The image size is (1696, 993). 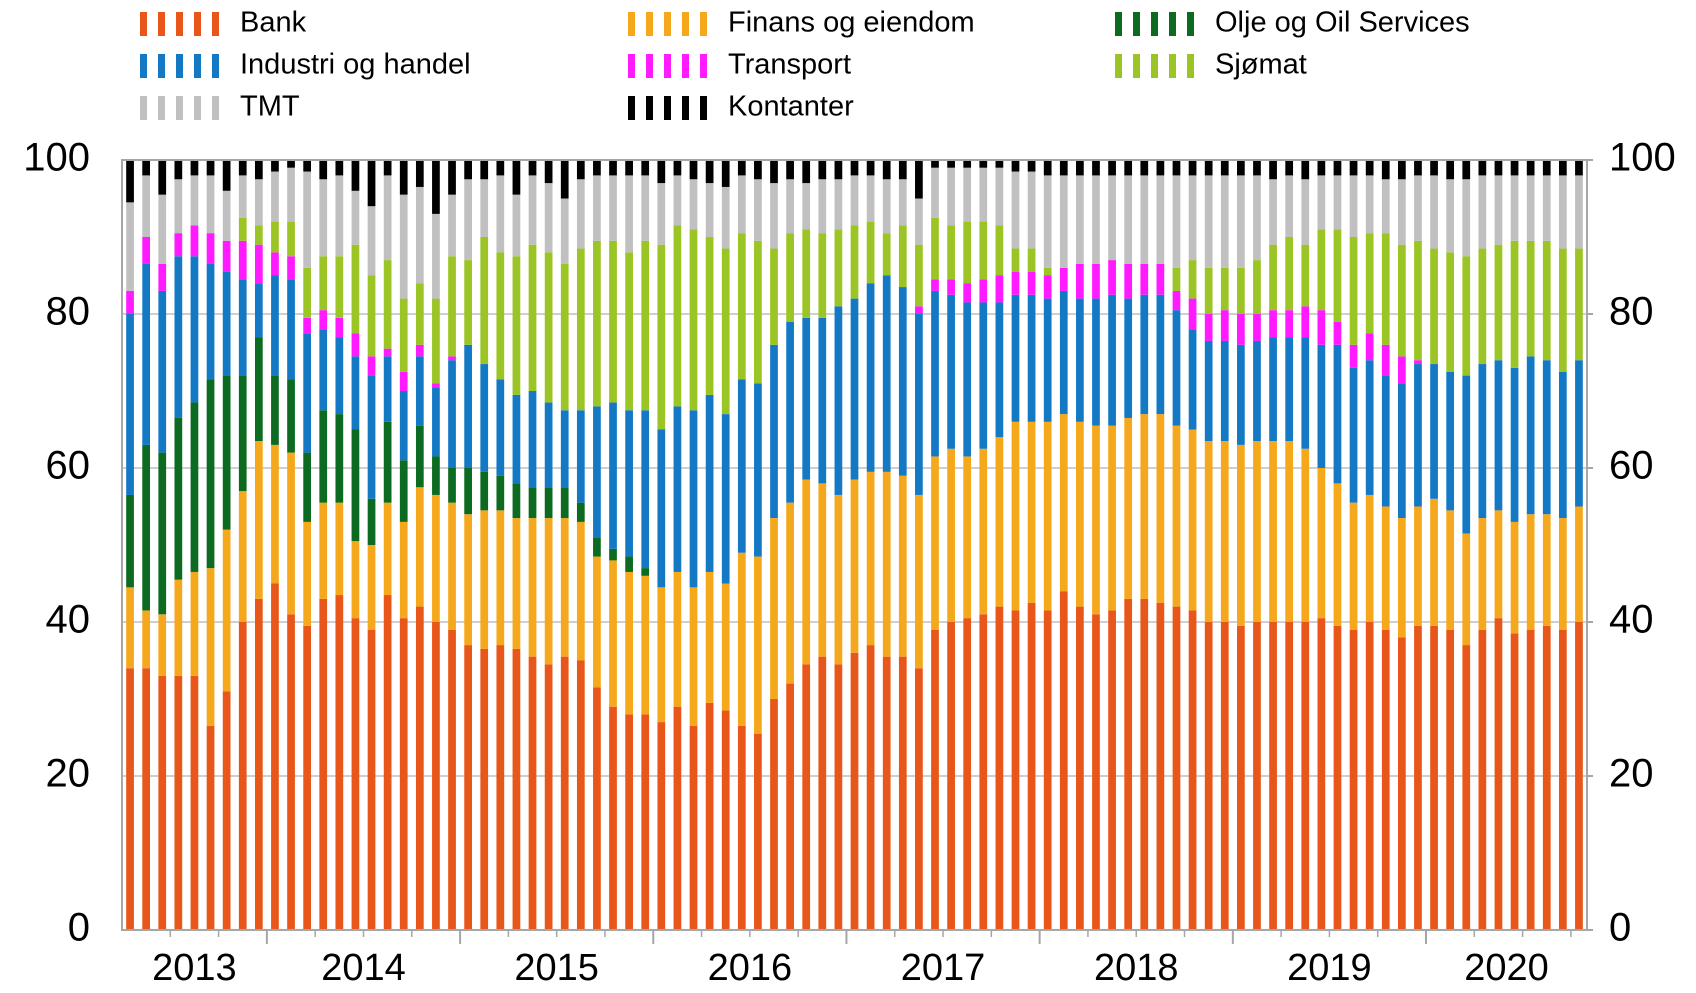 What do you see at coordinates (79, 928) in the screenshot?
I see `y-tick-label: 0` at bounding box center [79, 928].